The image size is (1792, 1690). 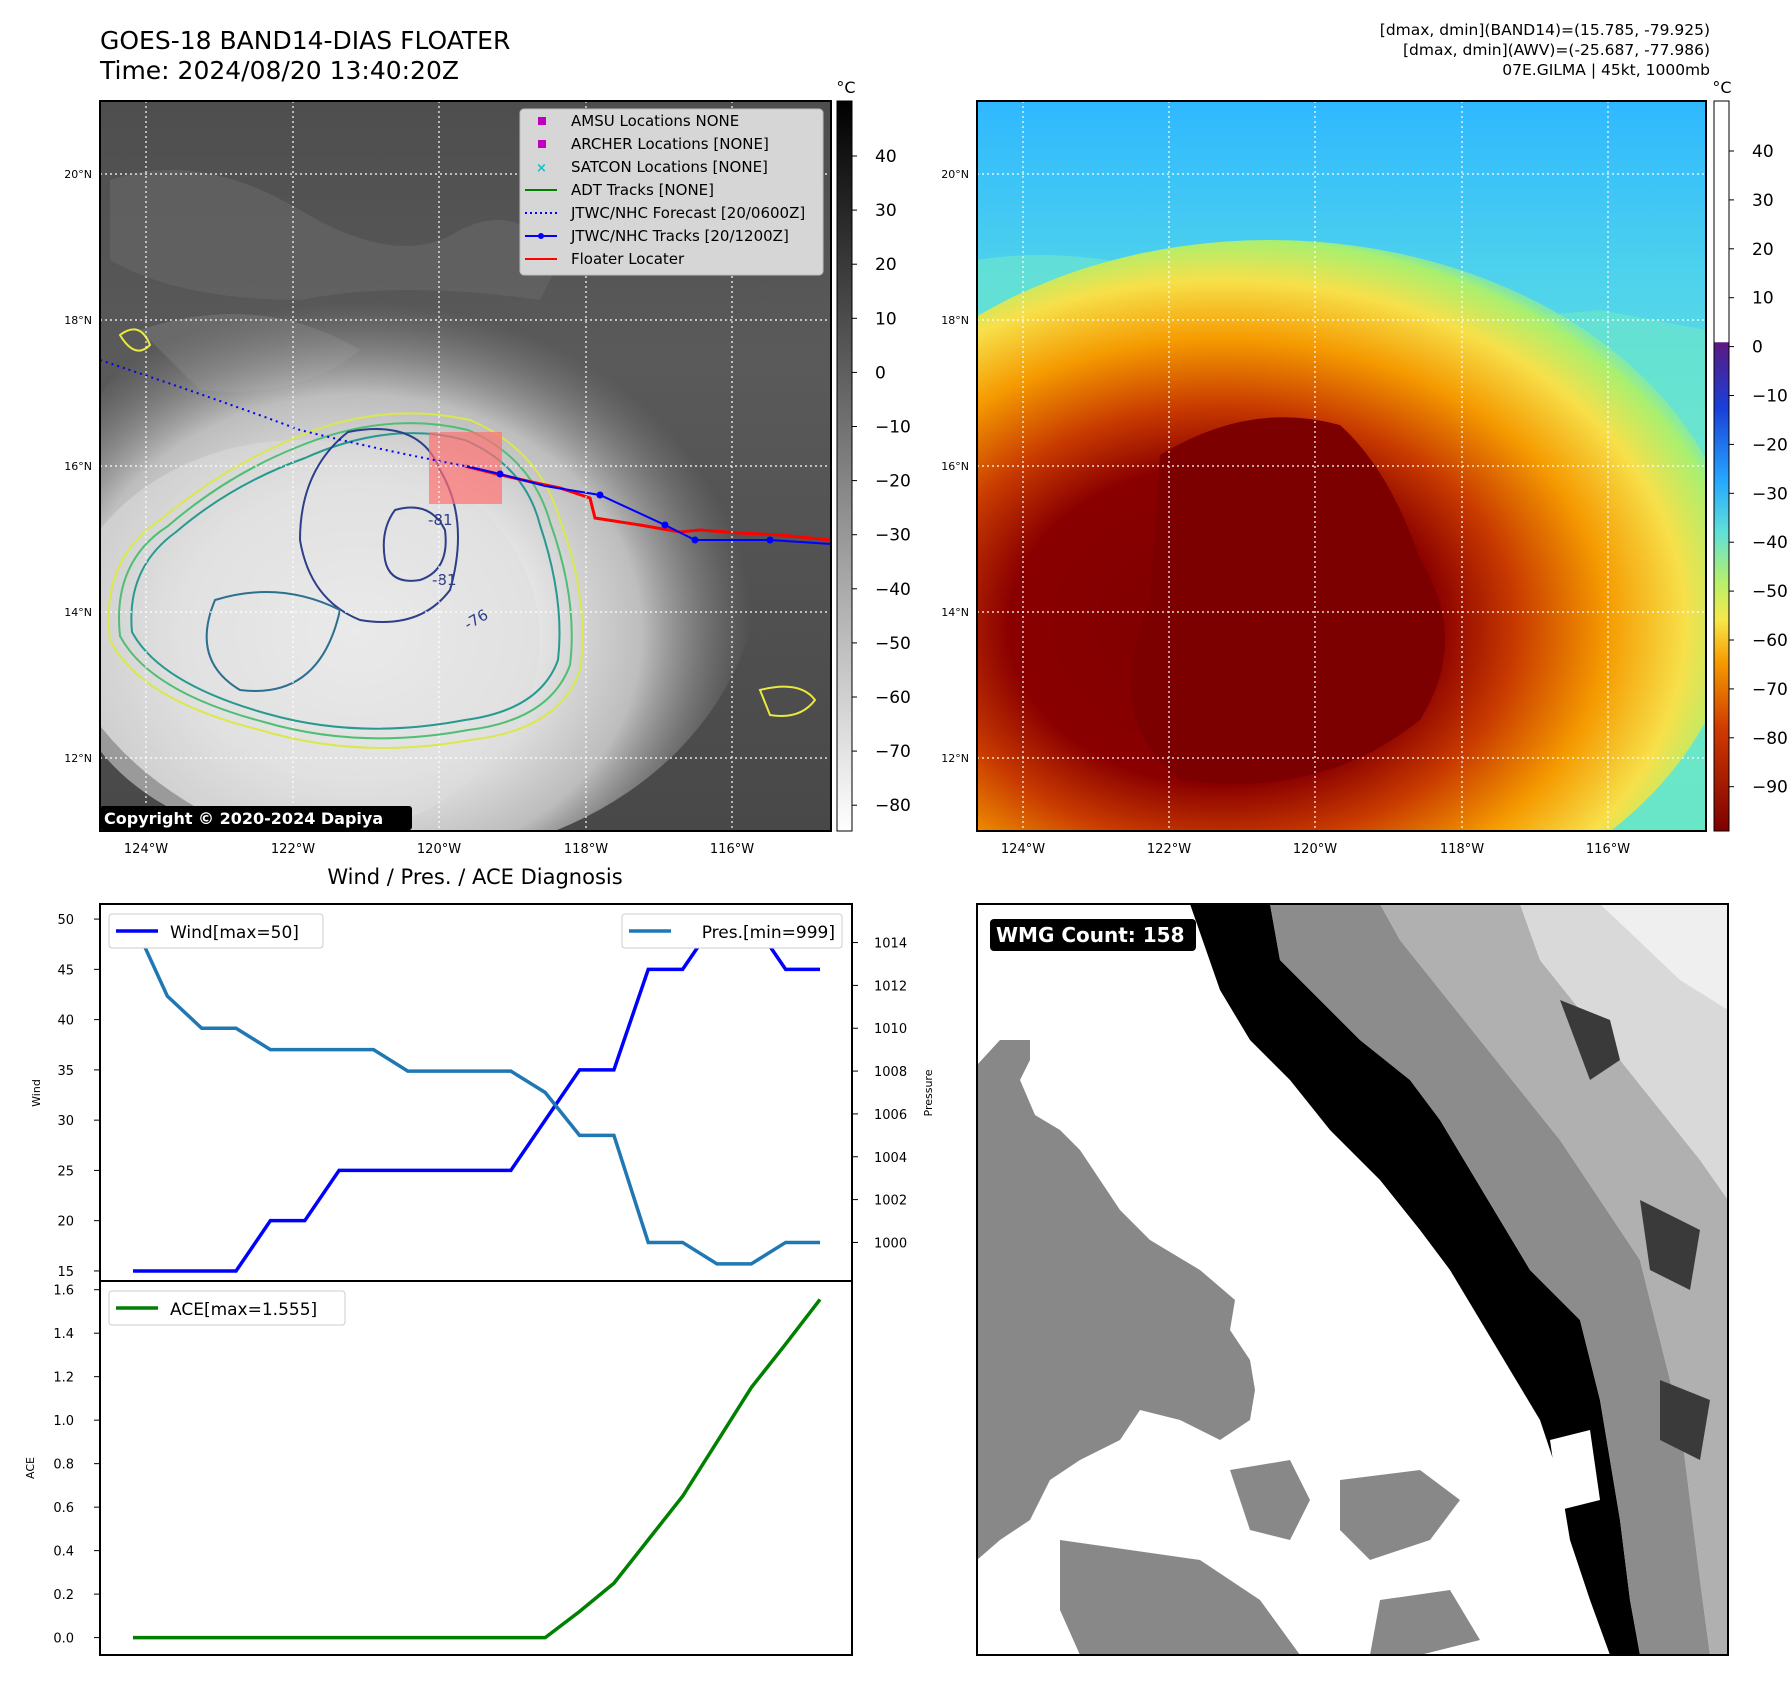 What do you see at coordinates (243, 1310) in the screenshot?
I see `ace-legend-label: ACE[max=1.555]` at bounding box center [243, 1310].